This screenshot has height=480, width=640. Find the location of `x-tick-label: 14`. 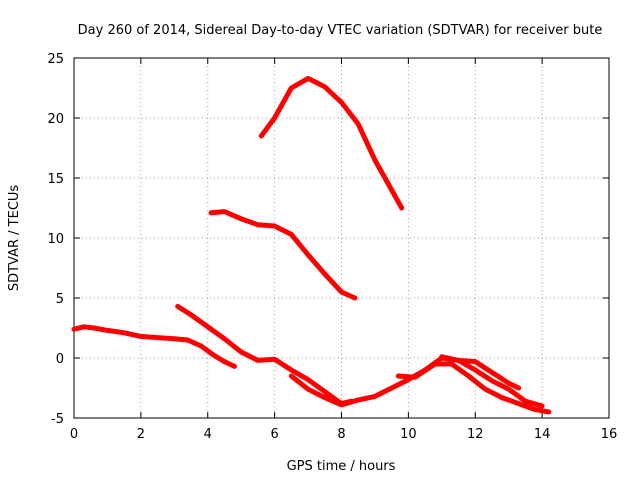

x-tick-label: 14 is located at coordinates (542, 434).